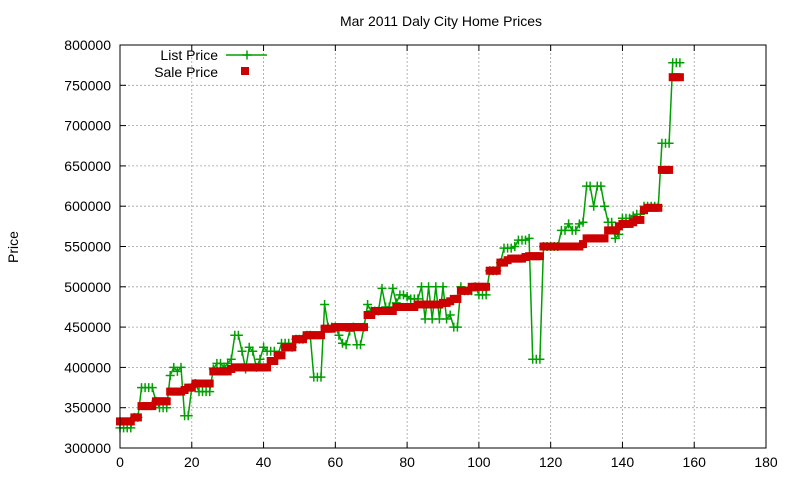  What do you see at coordinates (87, 126) in the screenshot?
I see `y-tick-label: 700000` at bounding box center [87, 126].